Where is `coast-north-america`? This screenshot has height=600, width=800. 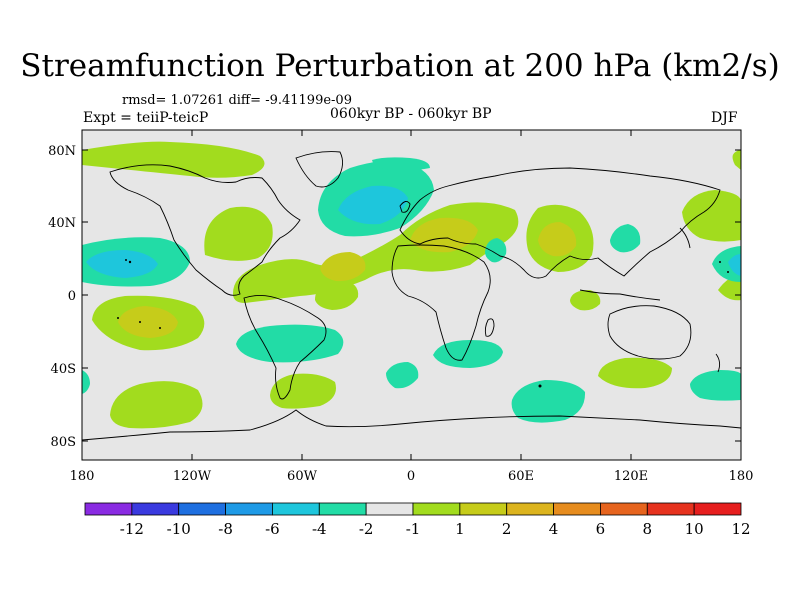
coast-north-america is located at coordinates (205, 230).